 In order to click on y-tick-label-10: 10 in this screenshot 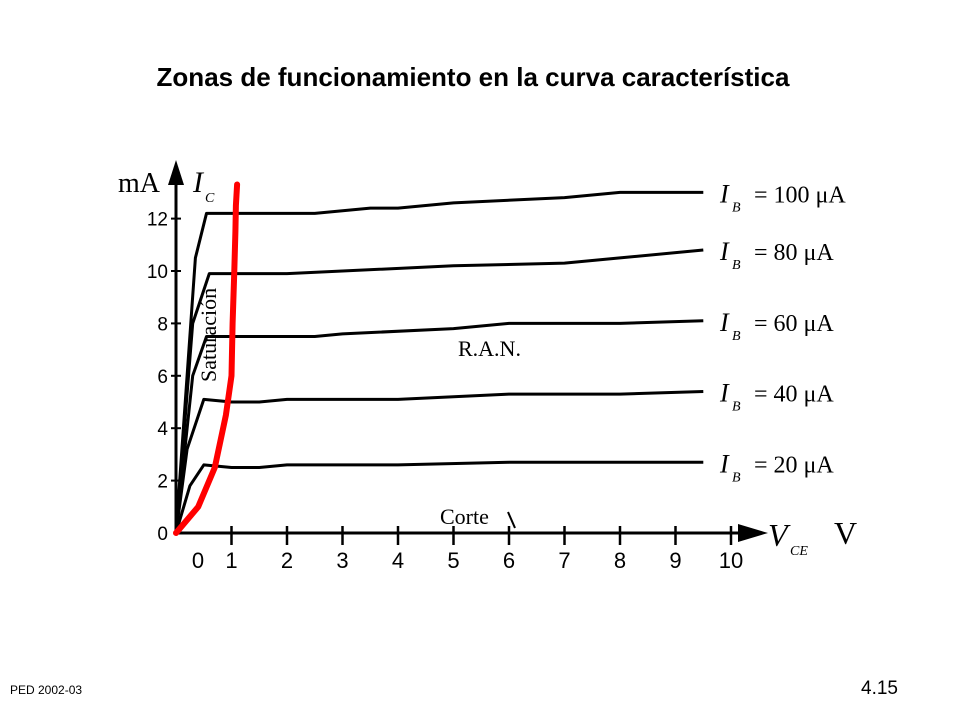, I will do `click(157, 272)`.